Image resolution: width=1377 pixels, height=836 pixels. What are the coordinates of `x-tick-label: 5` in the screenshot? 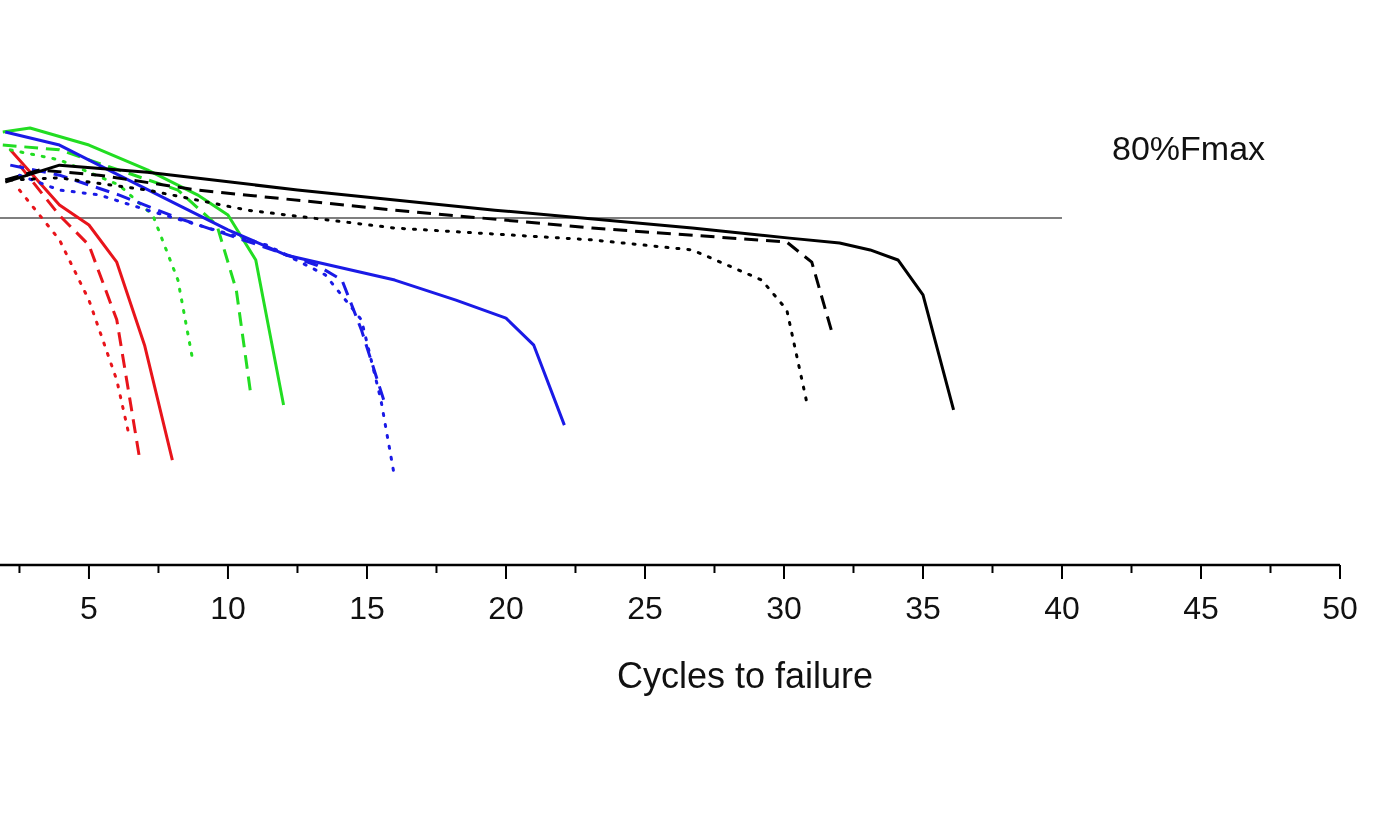 It's located at (89, 608).